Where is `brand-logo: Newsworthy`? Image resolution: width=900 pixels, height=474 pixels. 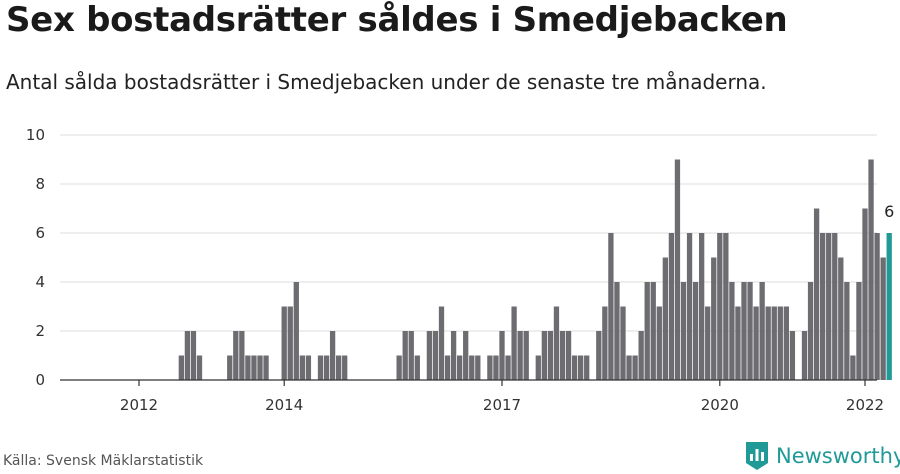
brand-logo: Newsworthy is located at coordinates (822, 456).